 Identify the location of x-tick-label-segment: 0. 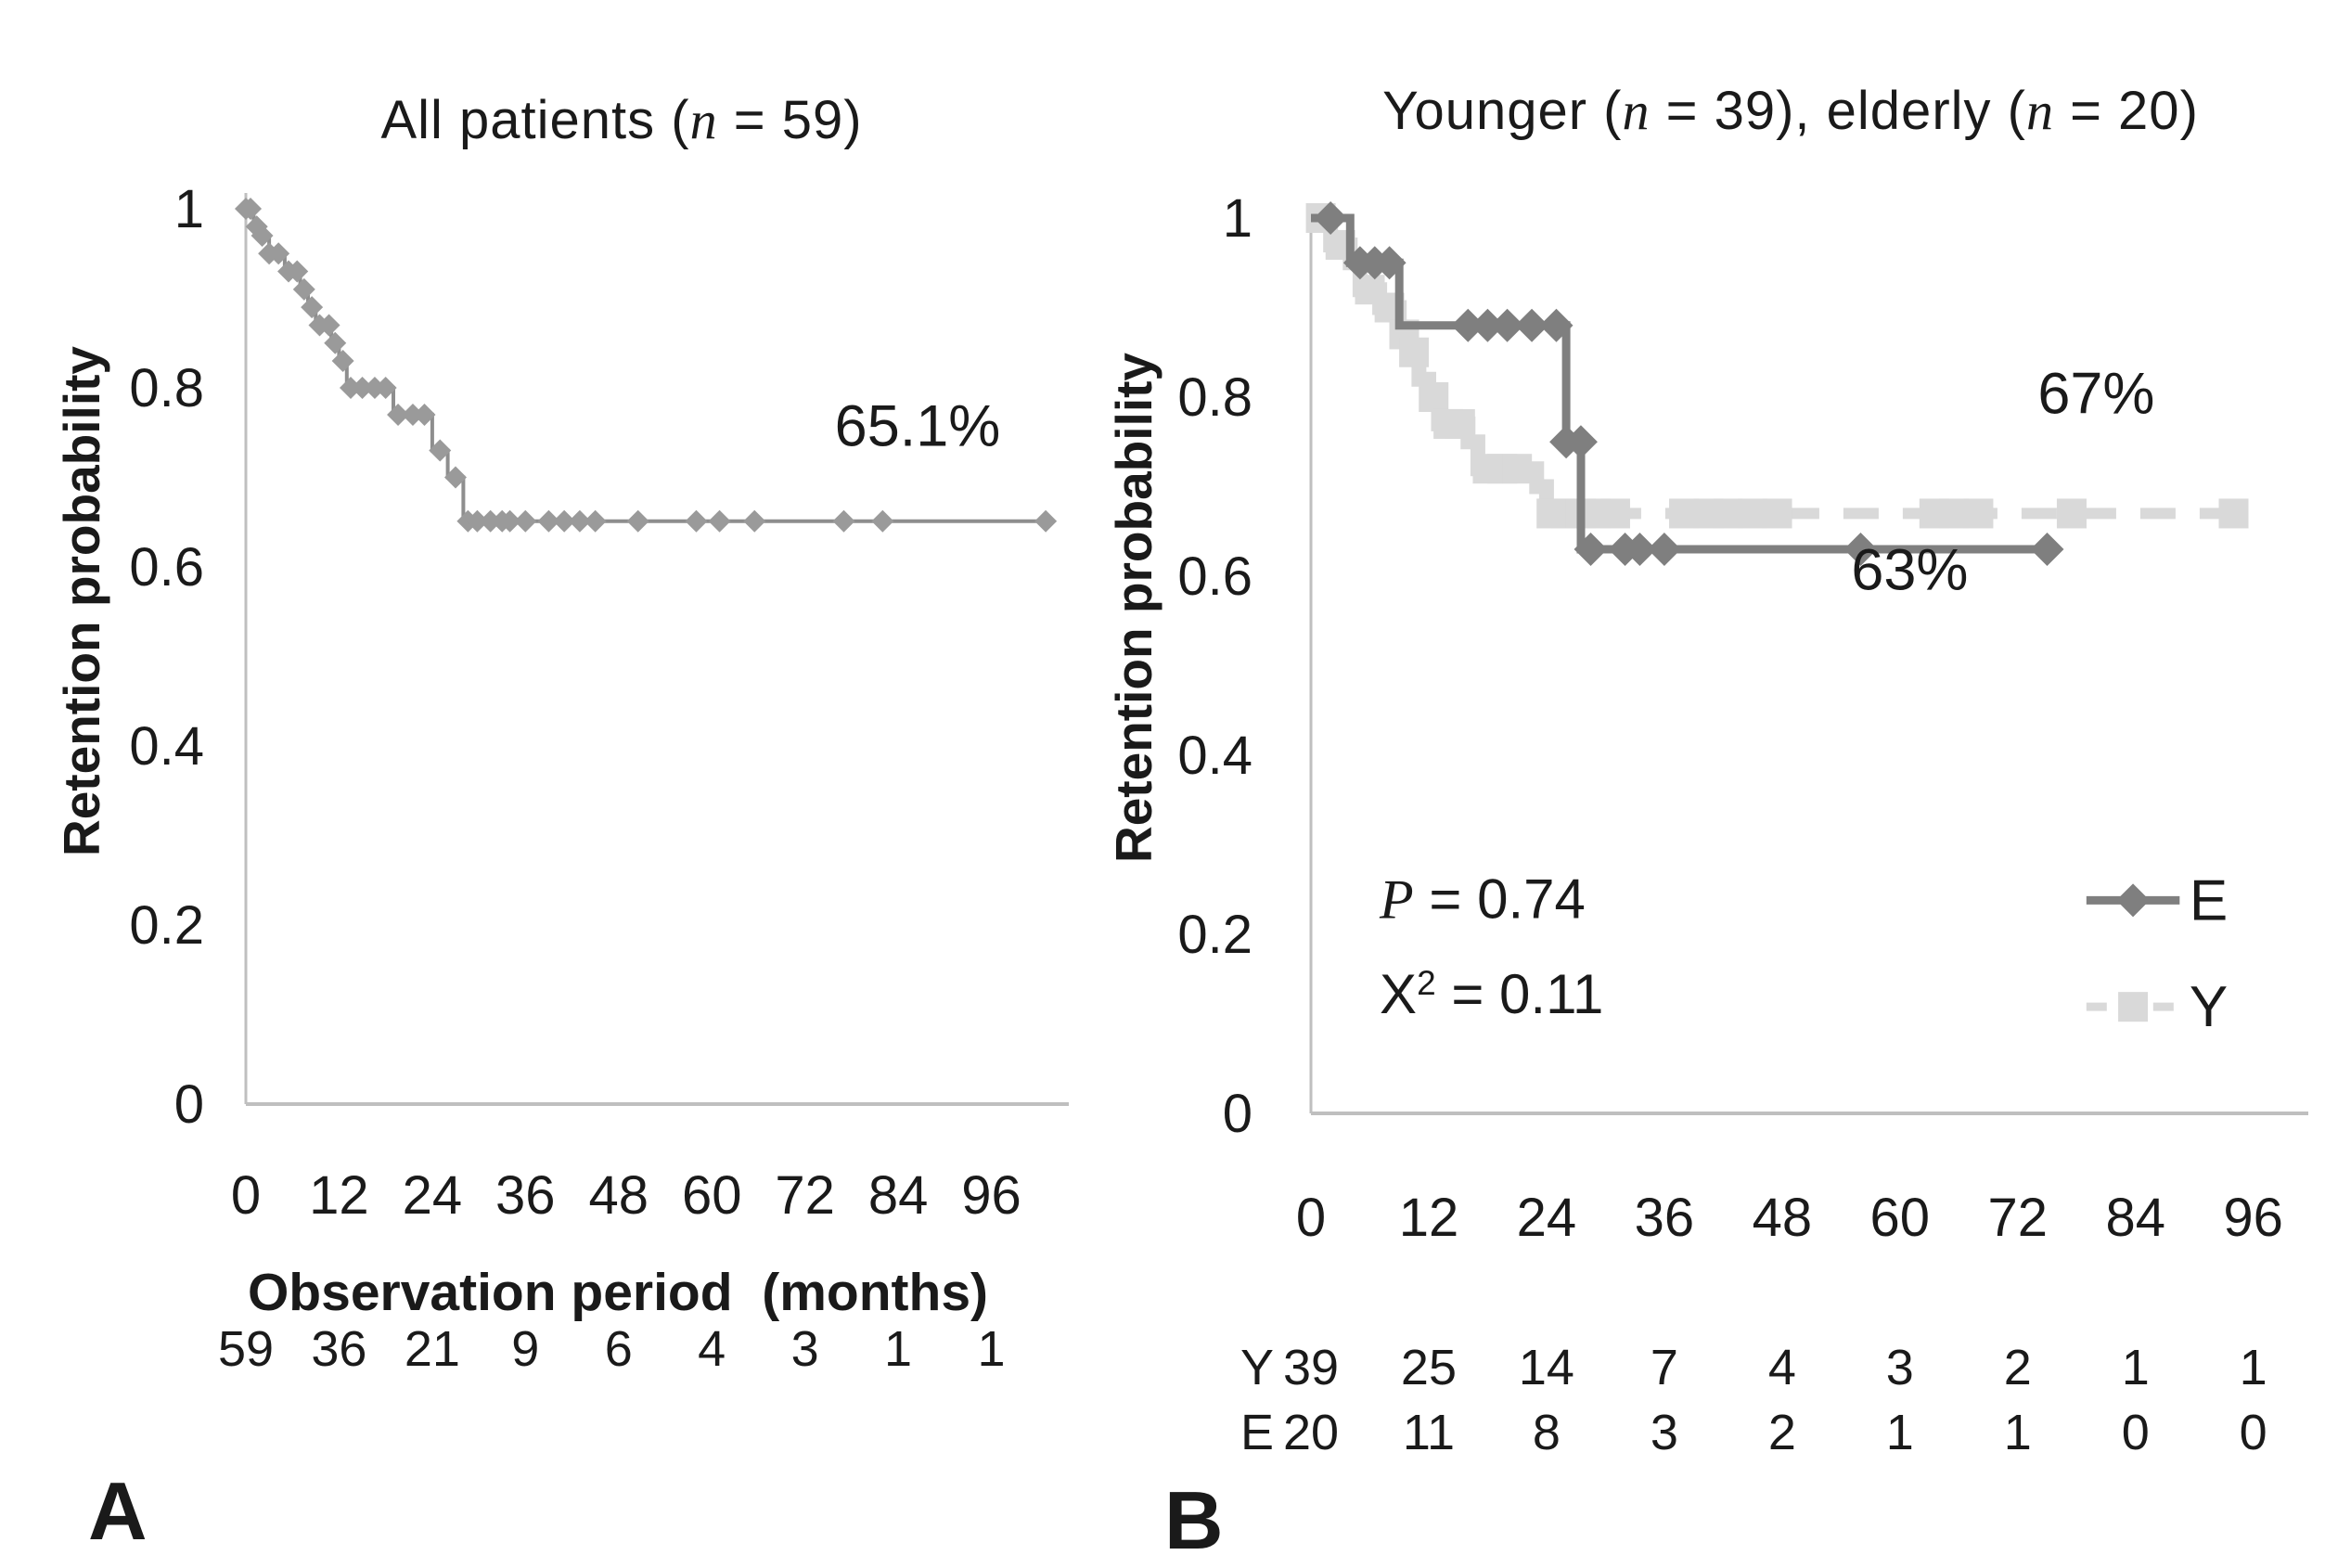
(246, 1195).